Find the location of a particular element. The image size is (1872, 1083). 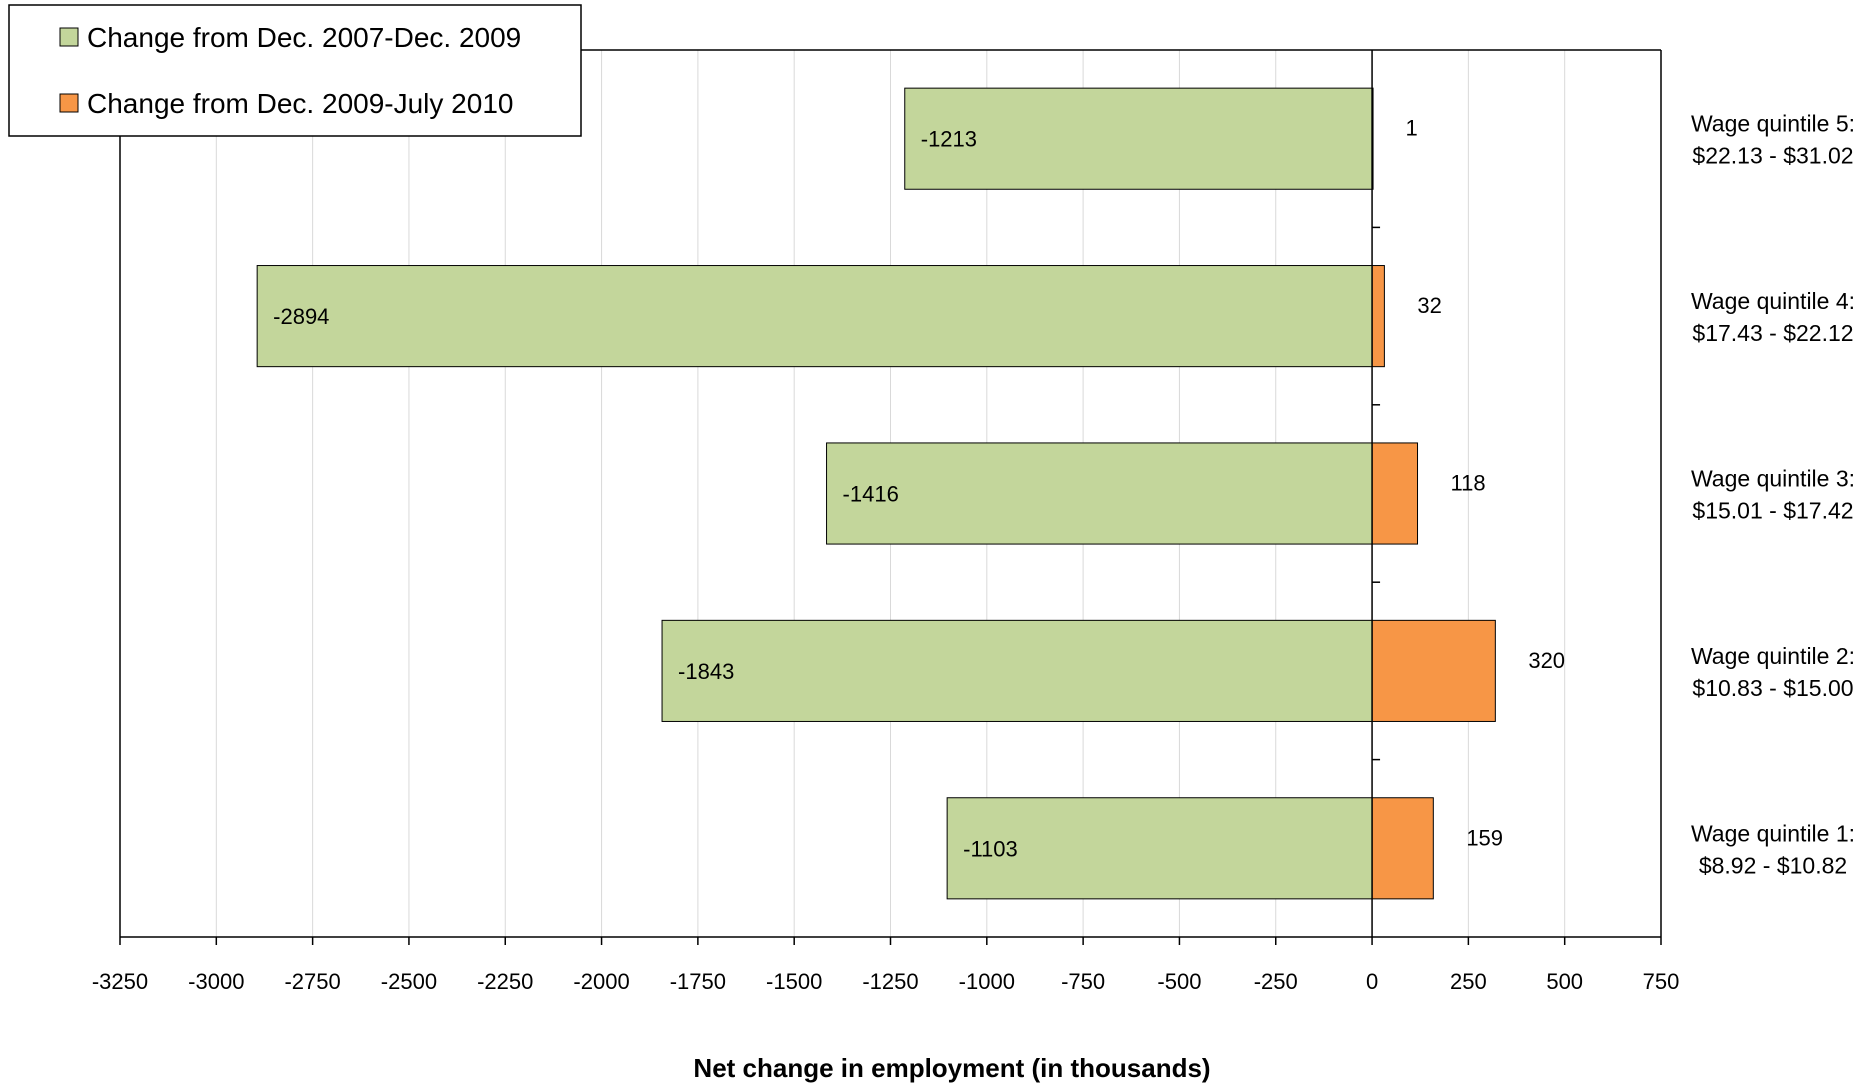

category-label: Wage quintile 3: $15.01 - $17.42 is located at coordinates (1773, 495).